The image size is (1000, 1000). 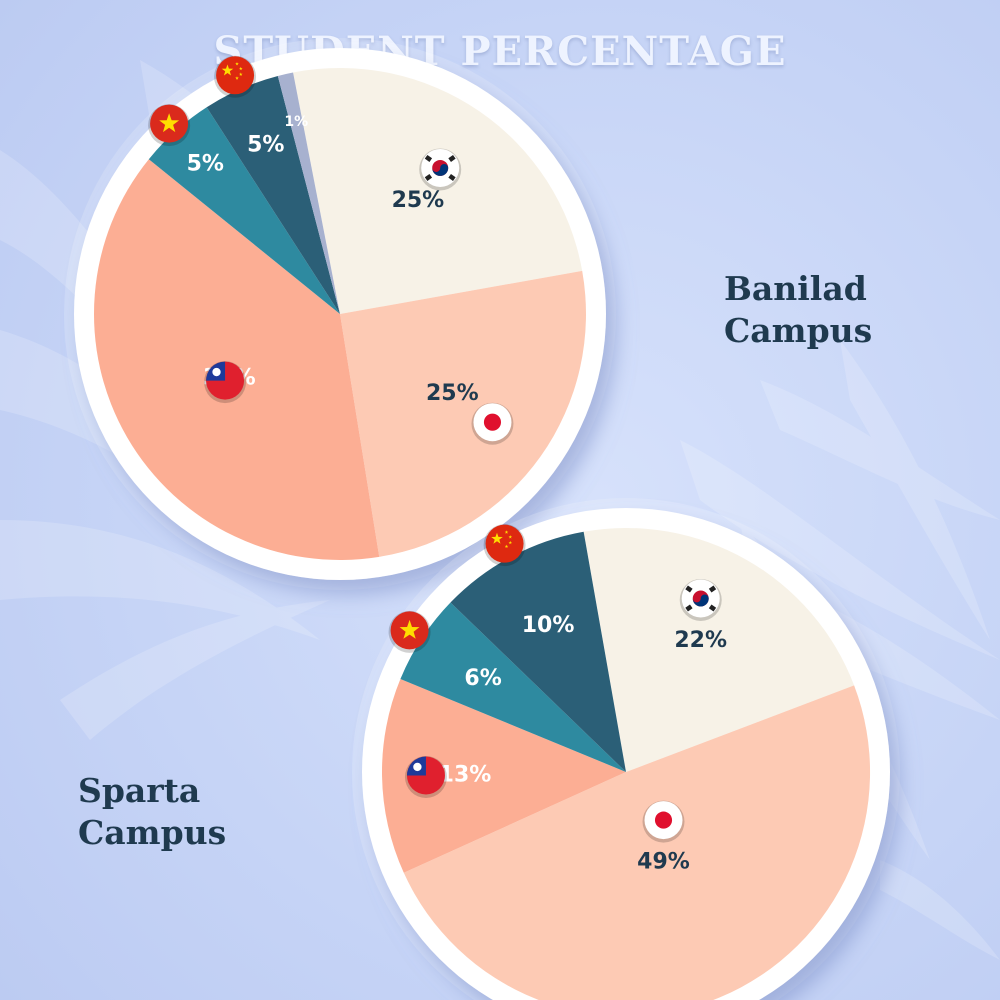 What do you see at coordinates (152, 832) in the screenshot?
I see `sparta-campus-label-line-2: Campus` at bounding box center [152, 832].